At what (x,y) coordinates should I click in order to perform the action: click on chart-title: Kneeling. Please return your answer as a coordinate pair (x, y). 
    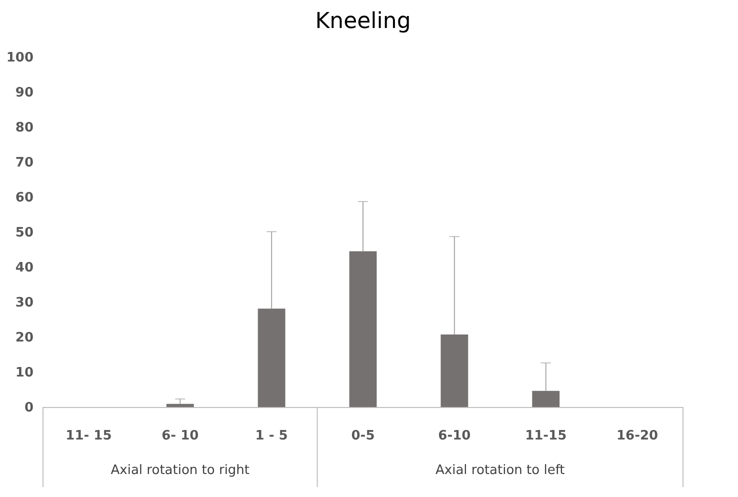
    Looking at the image, I should click on (363, 21).